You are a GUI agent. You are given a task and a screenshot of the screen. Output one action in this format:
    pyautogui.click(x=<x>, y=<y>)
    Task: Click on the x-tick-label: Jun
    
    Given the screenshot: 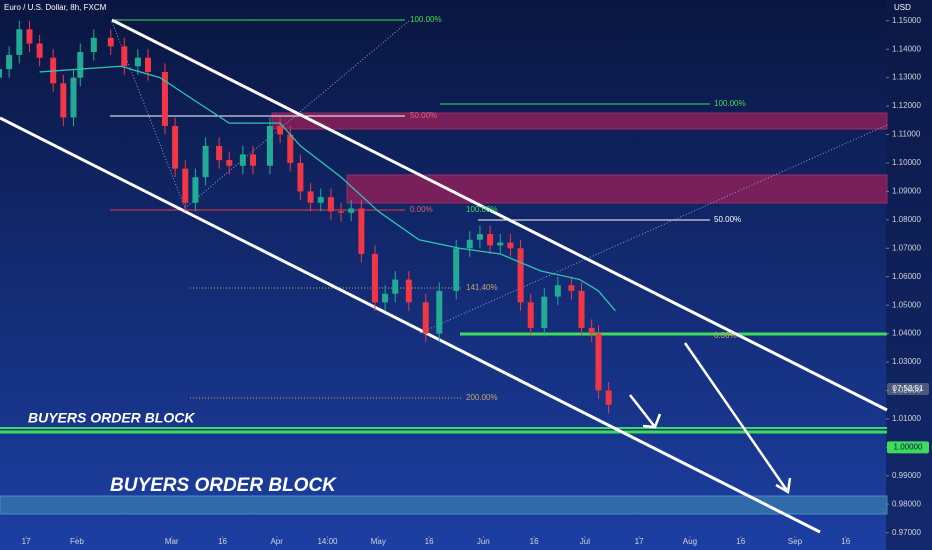 What is the action you would take?
    pyautogui.click(x=483, y=541)
    